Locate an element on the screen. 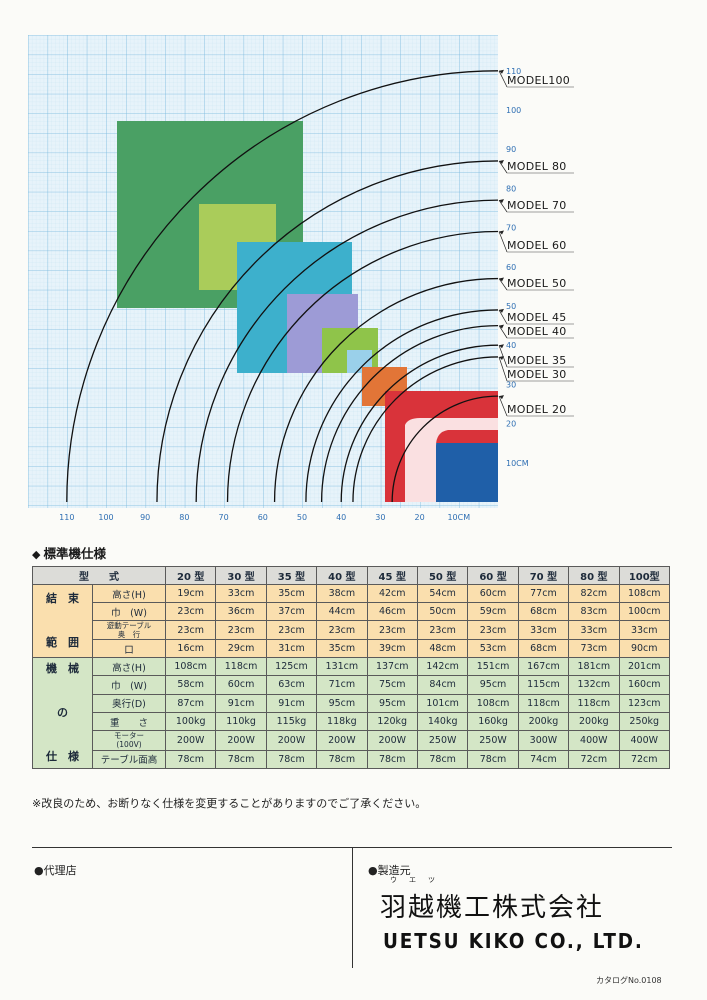 This screenshot has height=1000, width=707. table-cell: 29cm is located at coordinates (241, 648).